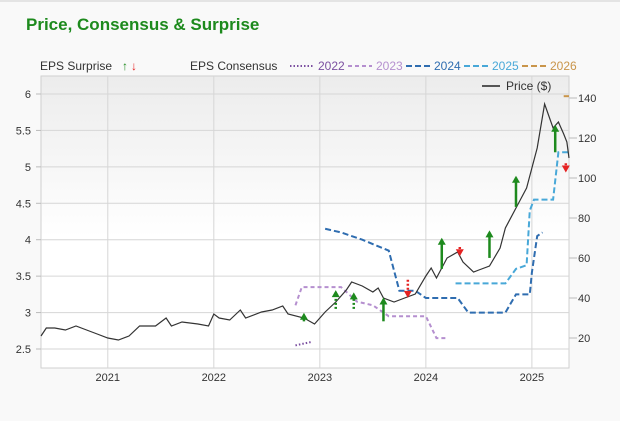  Describe the element at coordinates (584, 259) in the screenshot. I see `y-right-tick-label: 60` at that location.